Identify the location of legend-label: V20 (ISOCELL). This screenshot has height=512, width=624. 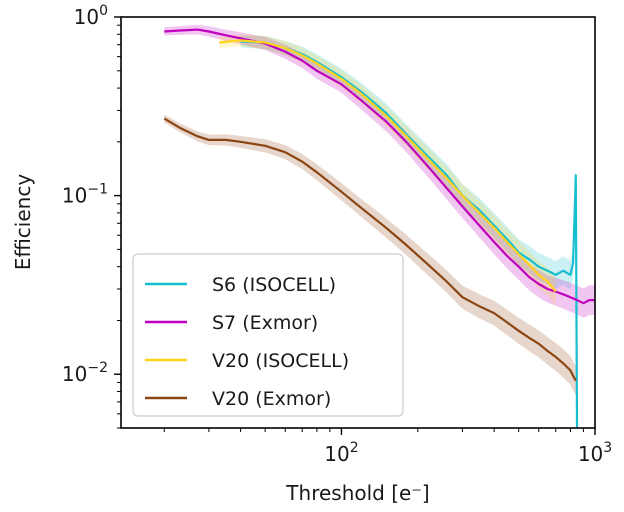
(280, 361).